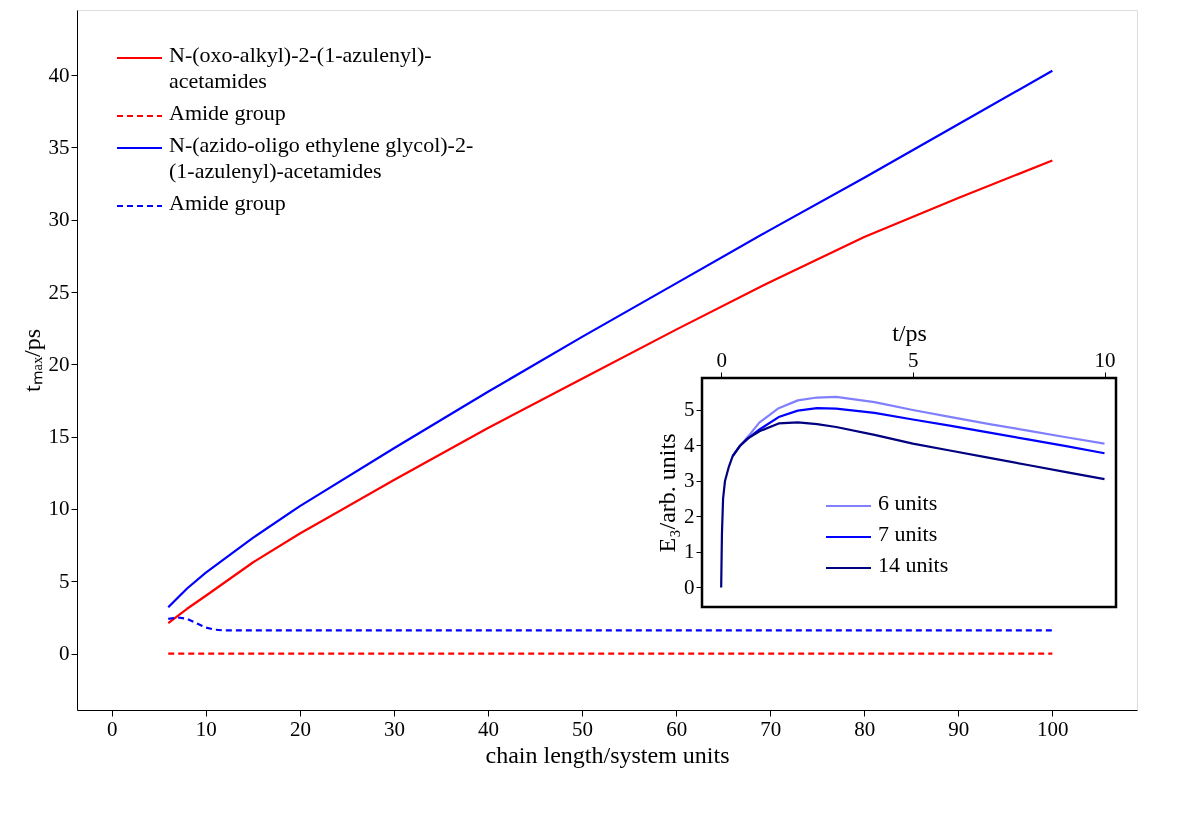 The image size is (1187, 829). I want to click on legend-label: 14 units, so click(913, 564).